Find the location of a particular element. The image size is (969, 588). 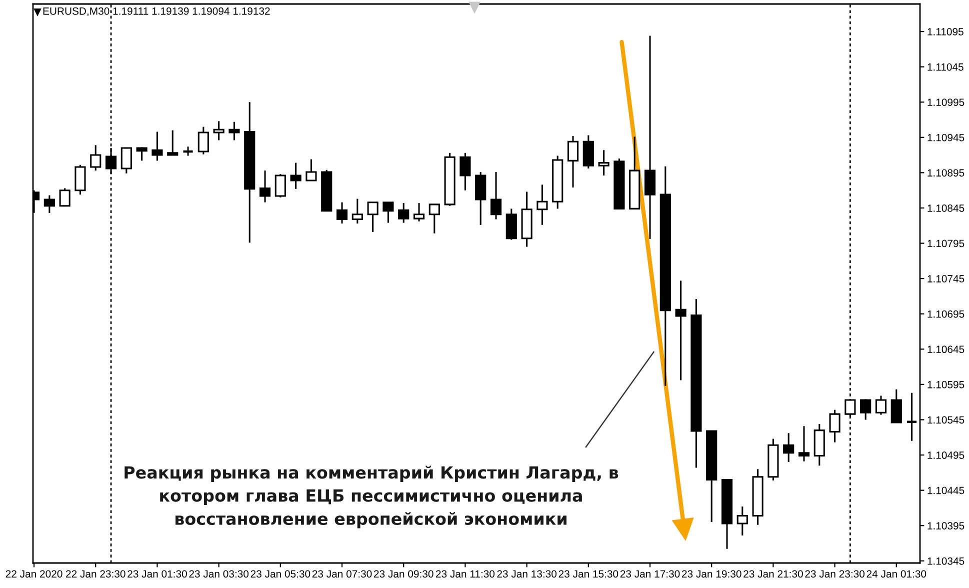

x-tick-label: 23 Jan 23:30 is located at coordinates (835, 574).